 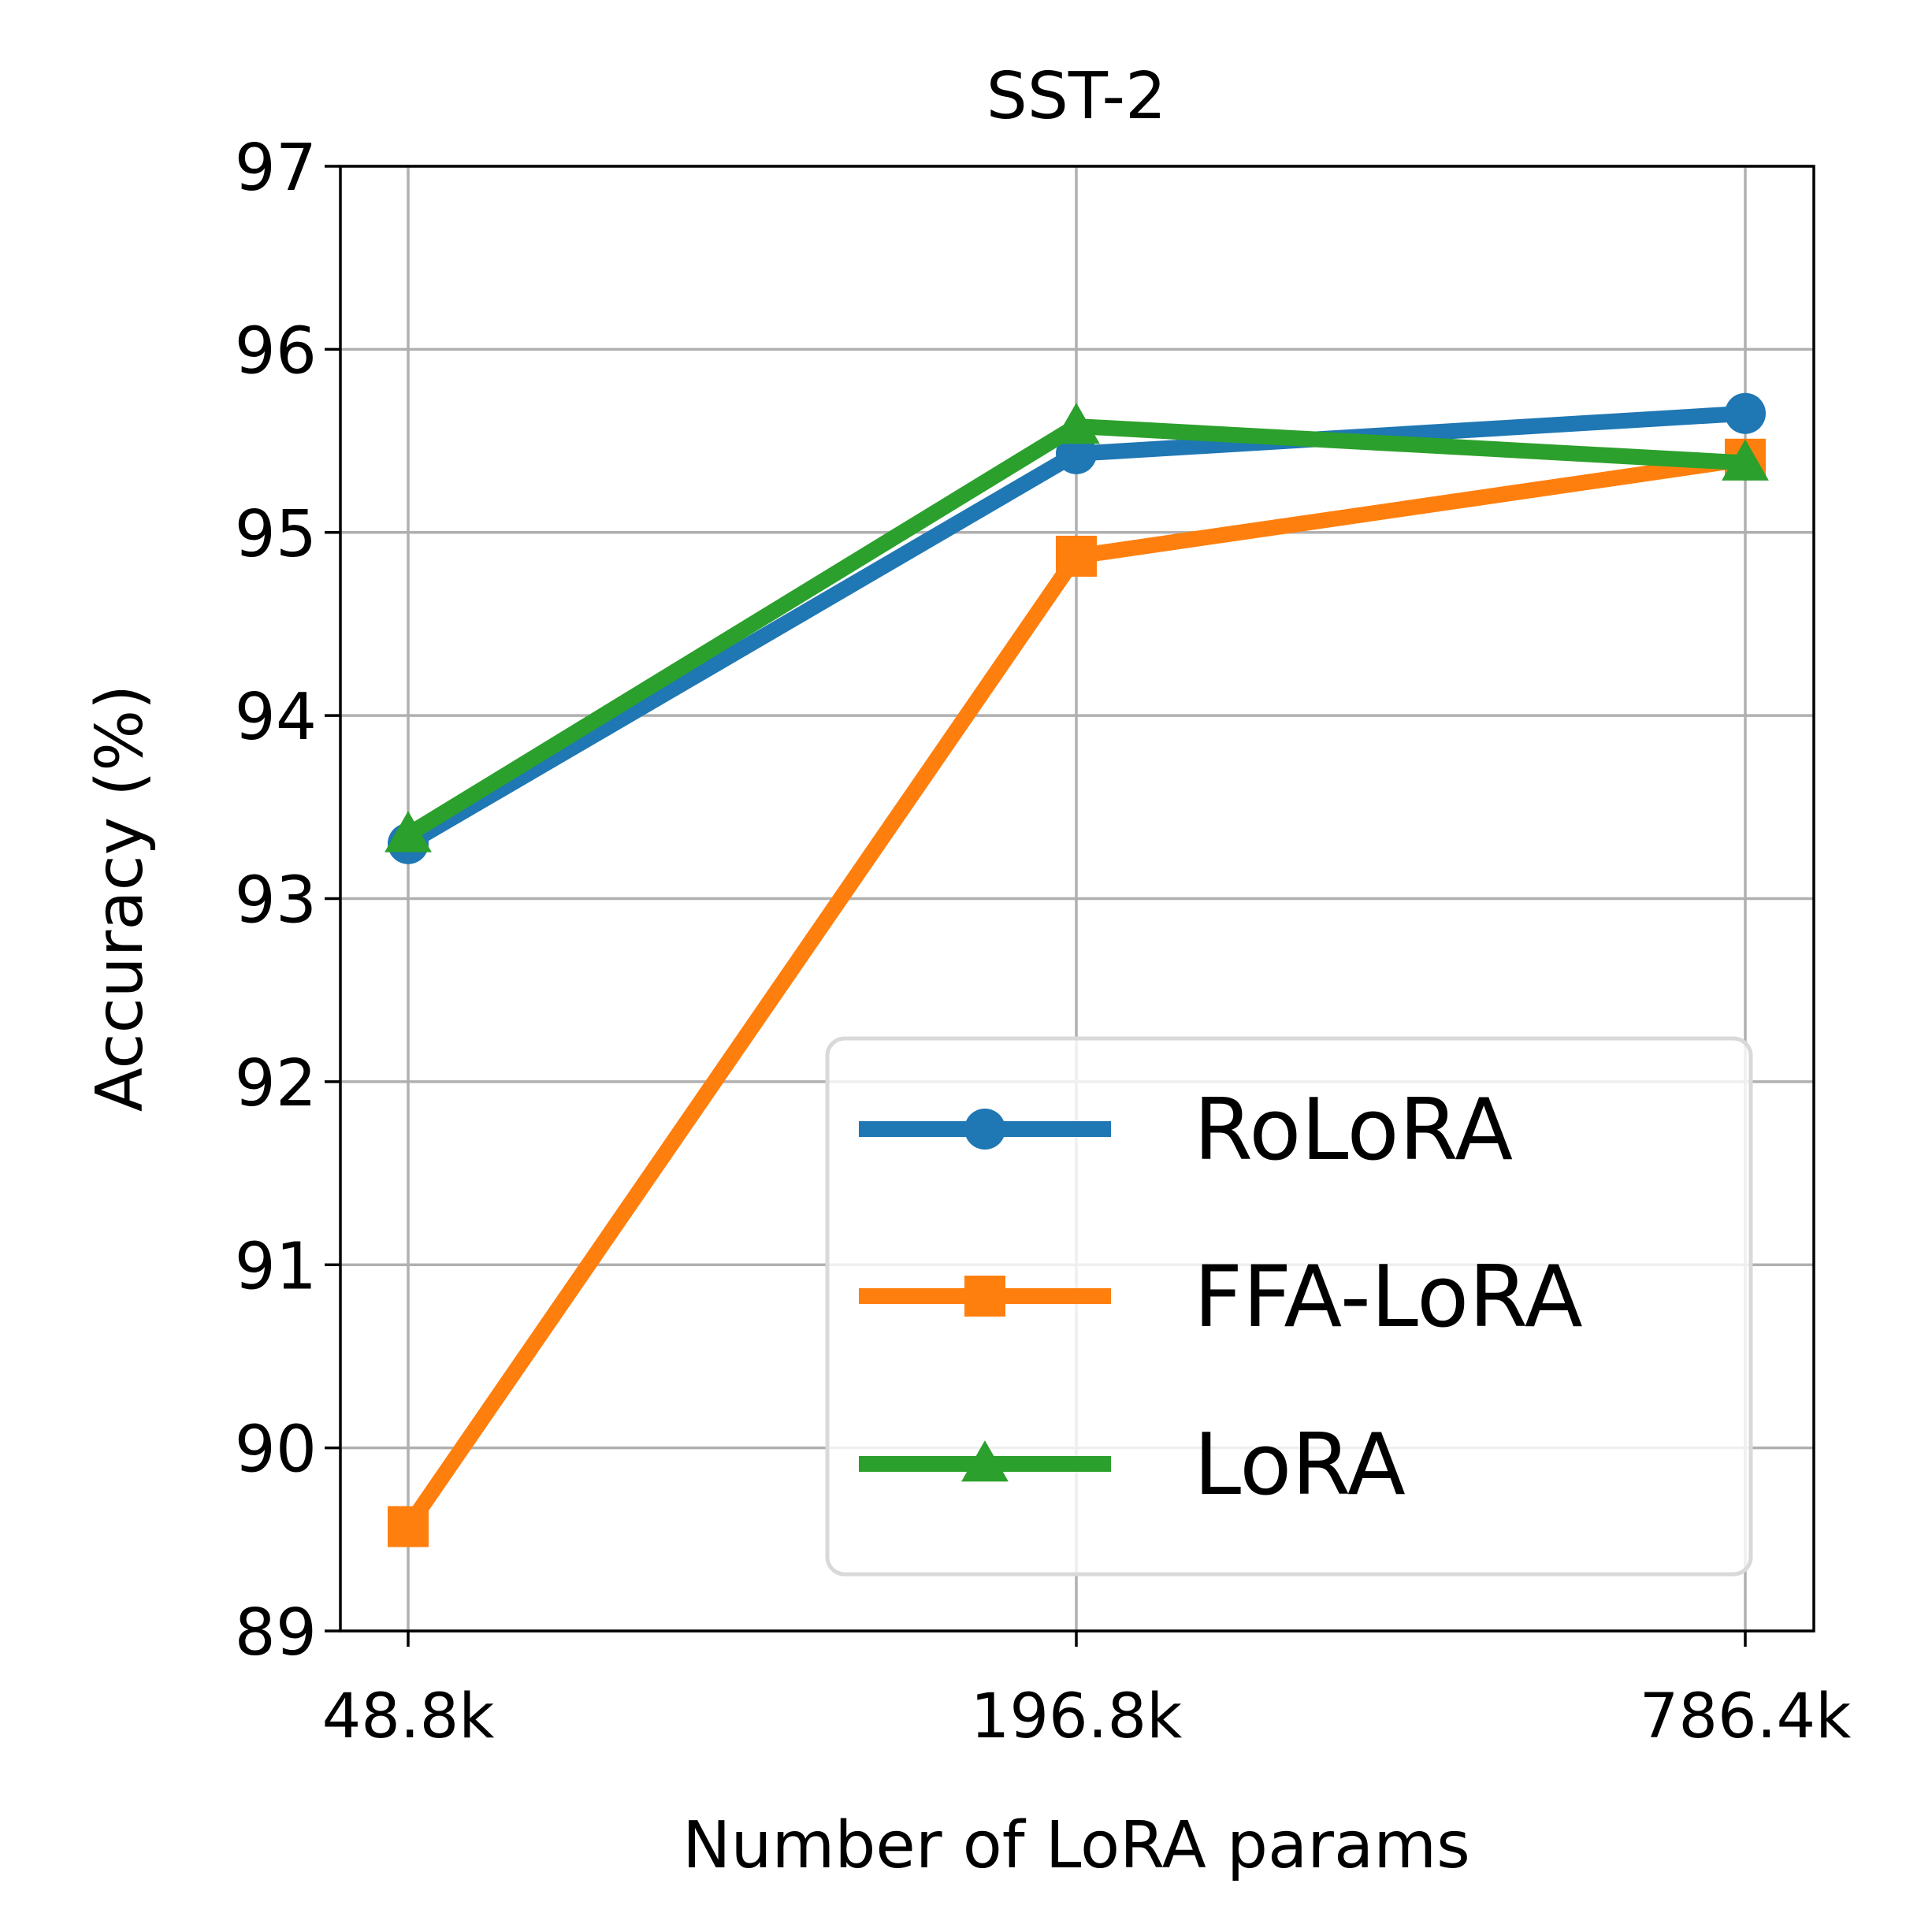 I want to click on y-tick-label: 97, so click(x=276, y=168).